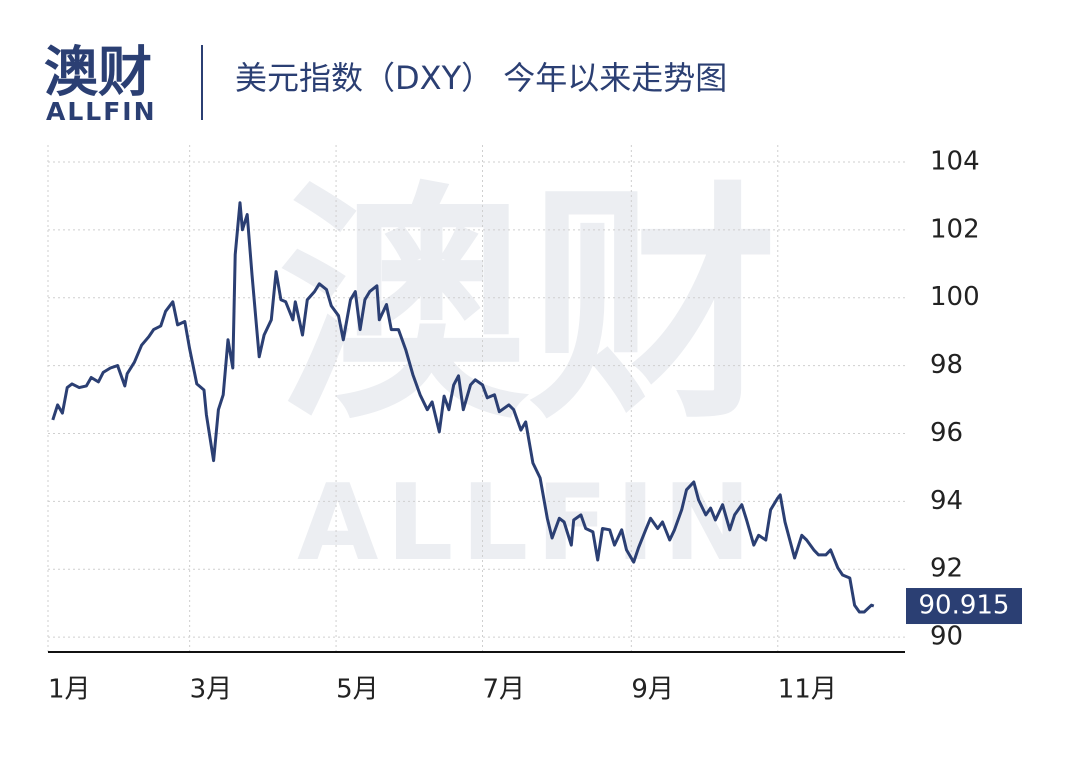  I want to click on logo-name: 澳财, so click(98, 72).